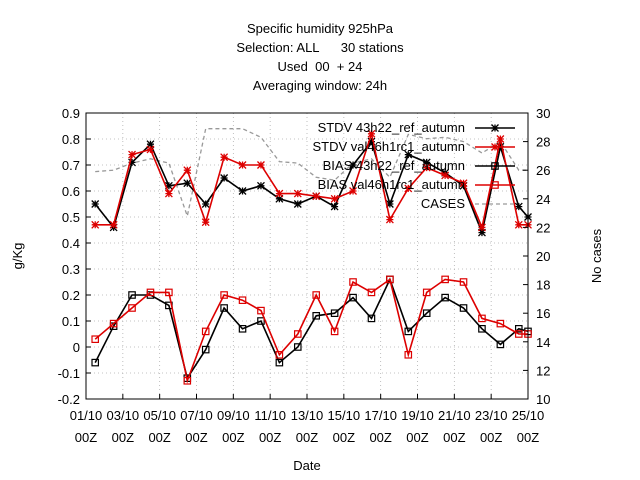 This screenshot has width=640, height=480. I want to click on y-axis-label: g/Kg, so click(17, 256).